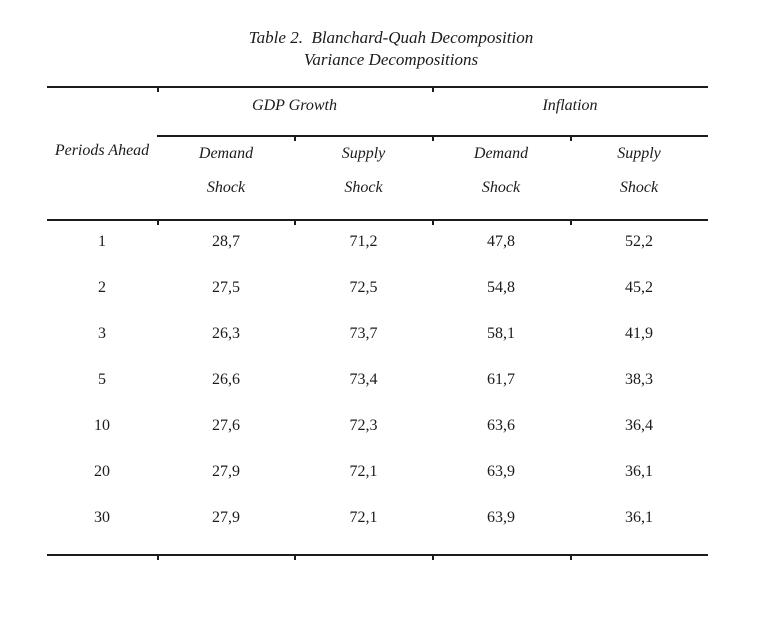 The image size is (770, 629). Describe the element at coordinates (501, 287) in the screenshot. I see `value-cell: 54,8` at that location.